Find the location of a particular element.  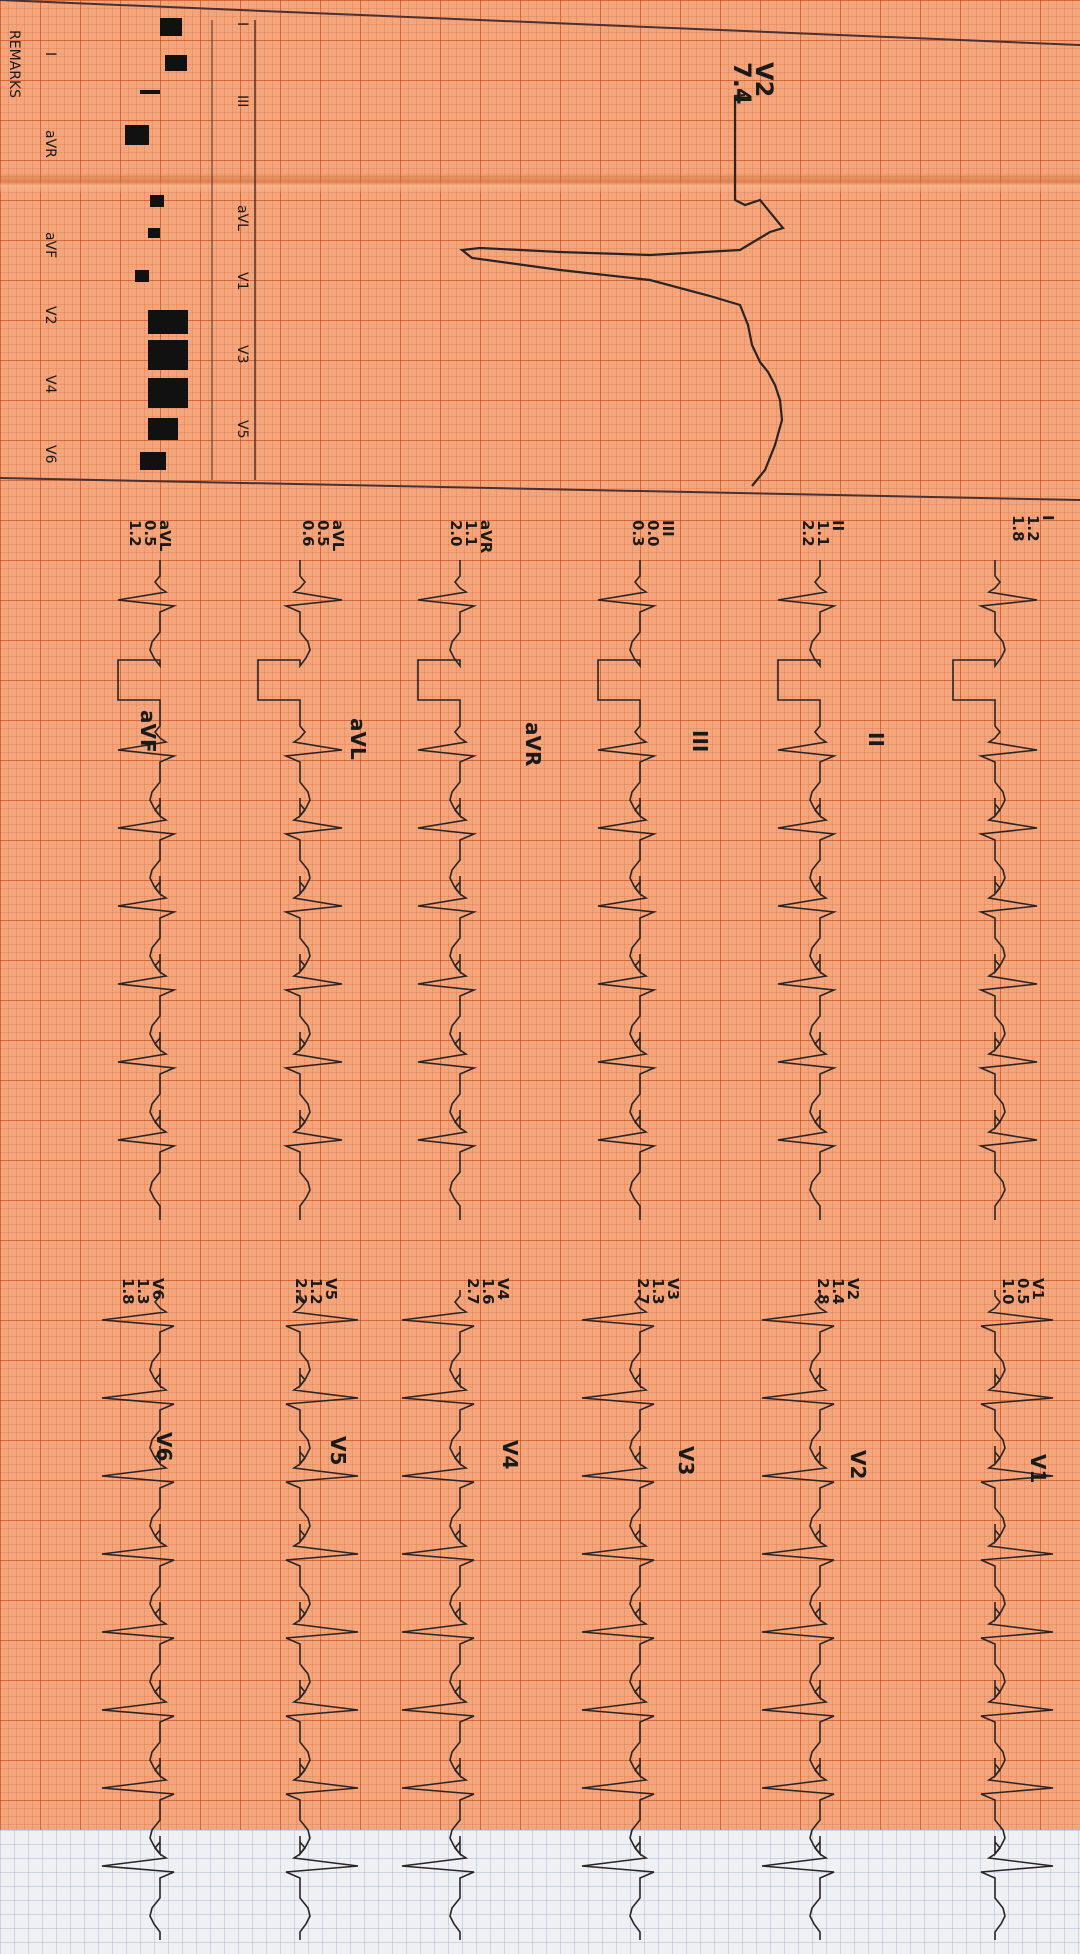

limb-row-label: II is located at coordinates (876, 739).